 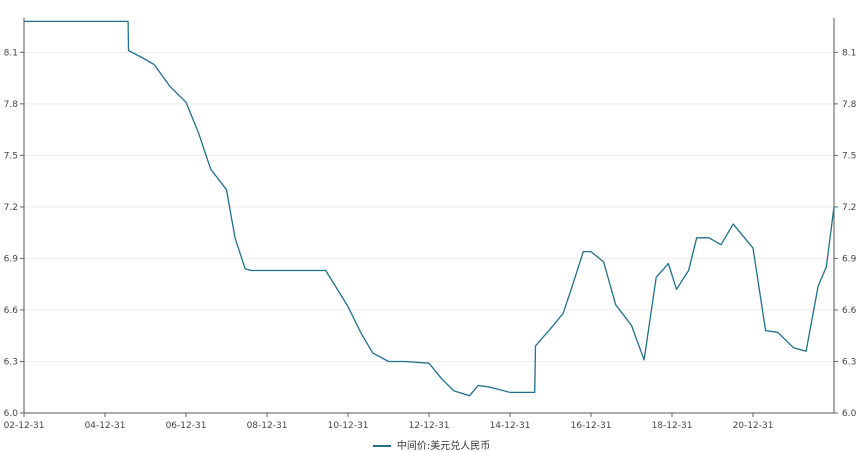 What do you see at coordinates (849, 53) in the screenshot?
I see `y-tick-label-right: 8.1` at bounding box center [849, 53].